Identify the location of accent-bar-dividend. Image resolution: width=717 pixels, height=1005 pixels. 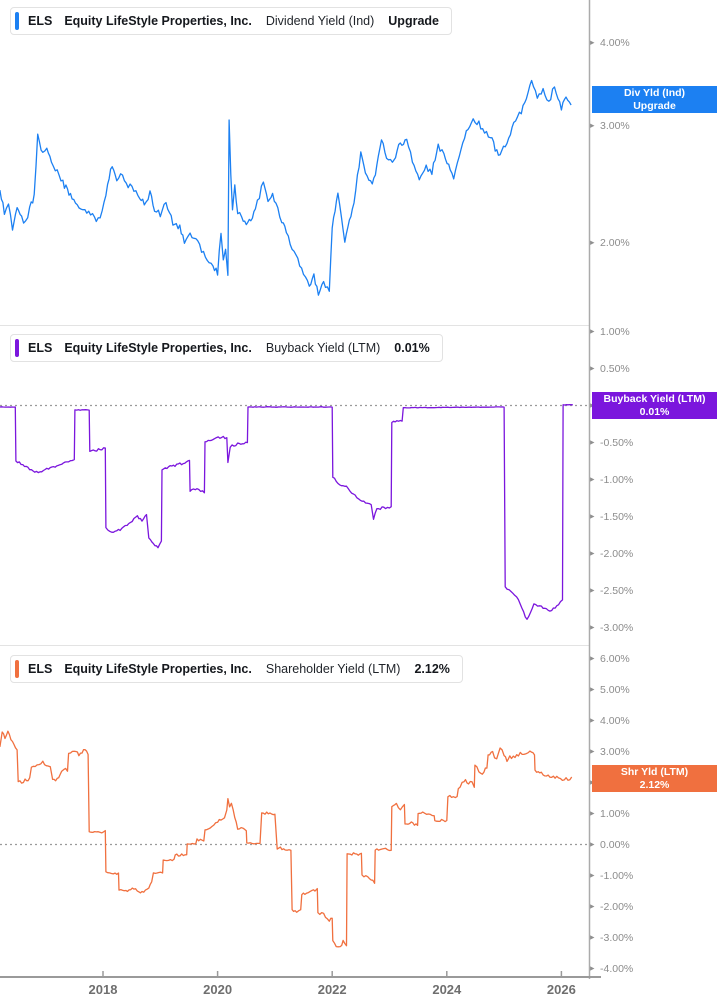
(17, 21).